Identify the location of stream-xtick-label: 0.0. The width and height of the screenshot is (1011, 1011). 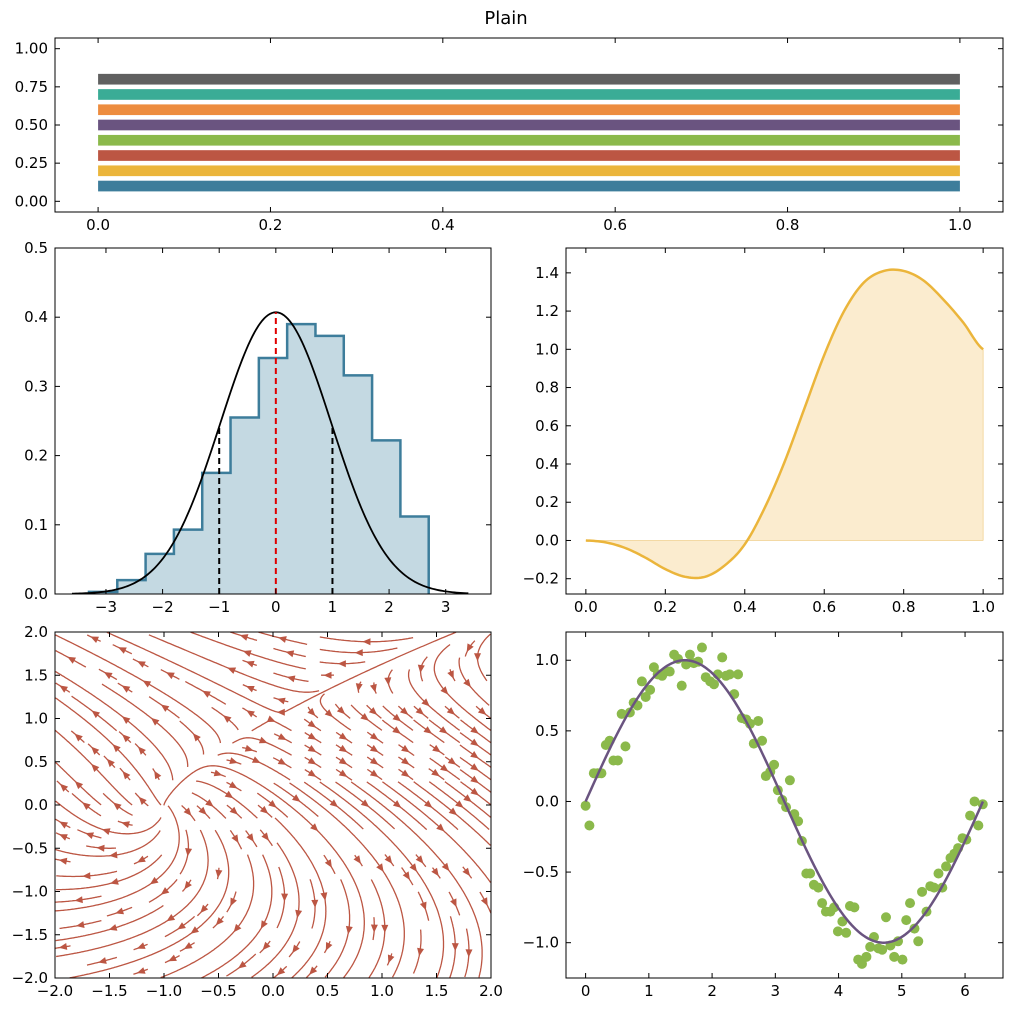
(273, 991).